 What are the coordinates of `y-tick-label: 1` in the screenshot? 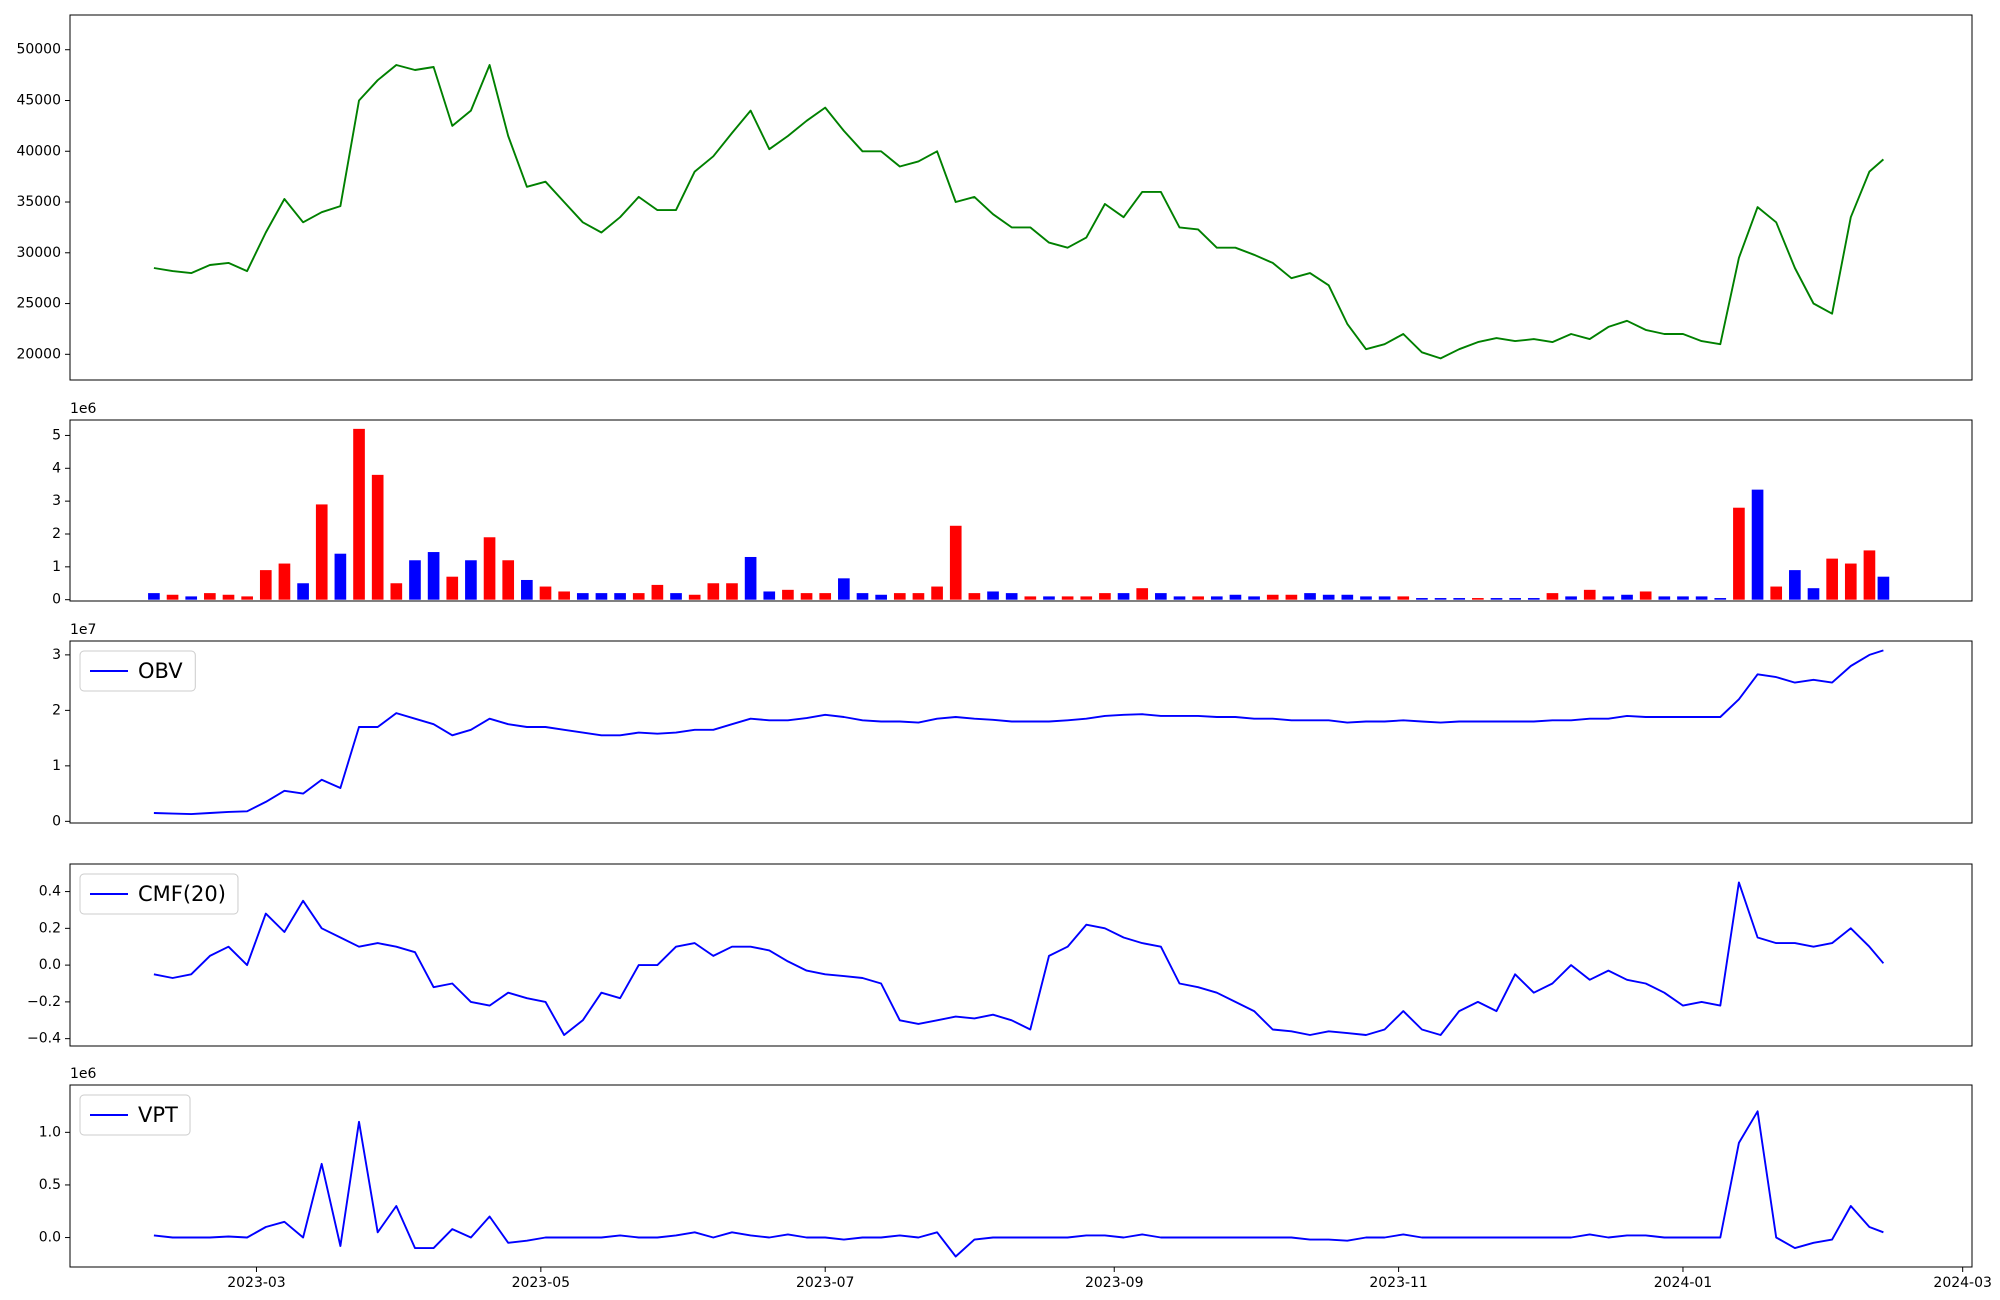 It's located at (56, 567).